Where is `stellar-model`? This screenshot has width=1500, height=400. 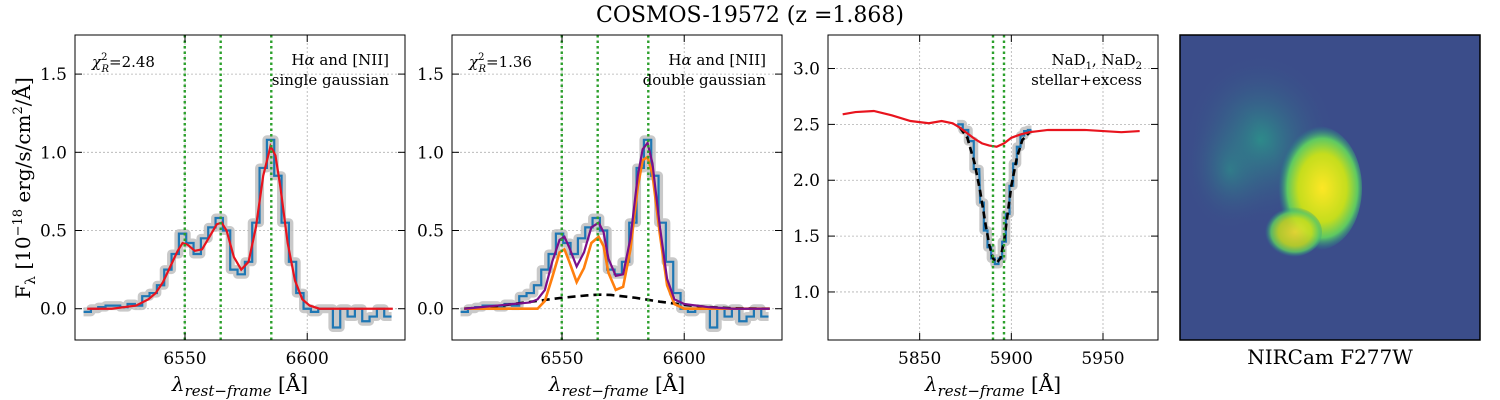 stellar-model is located at coordinates (991, 128).